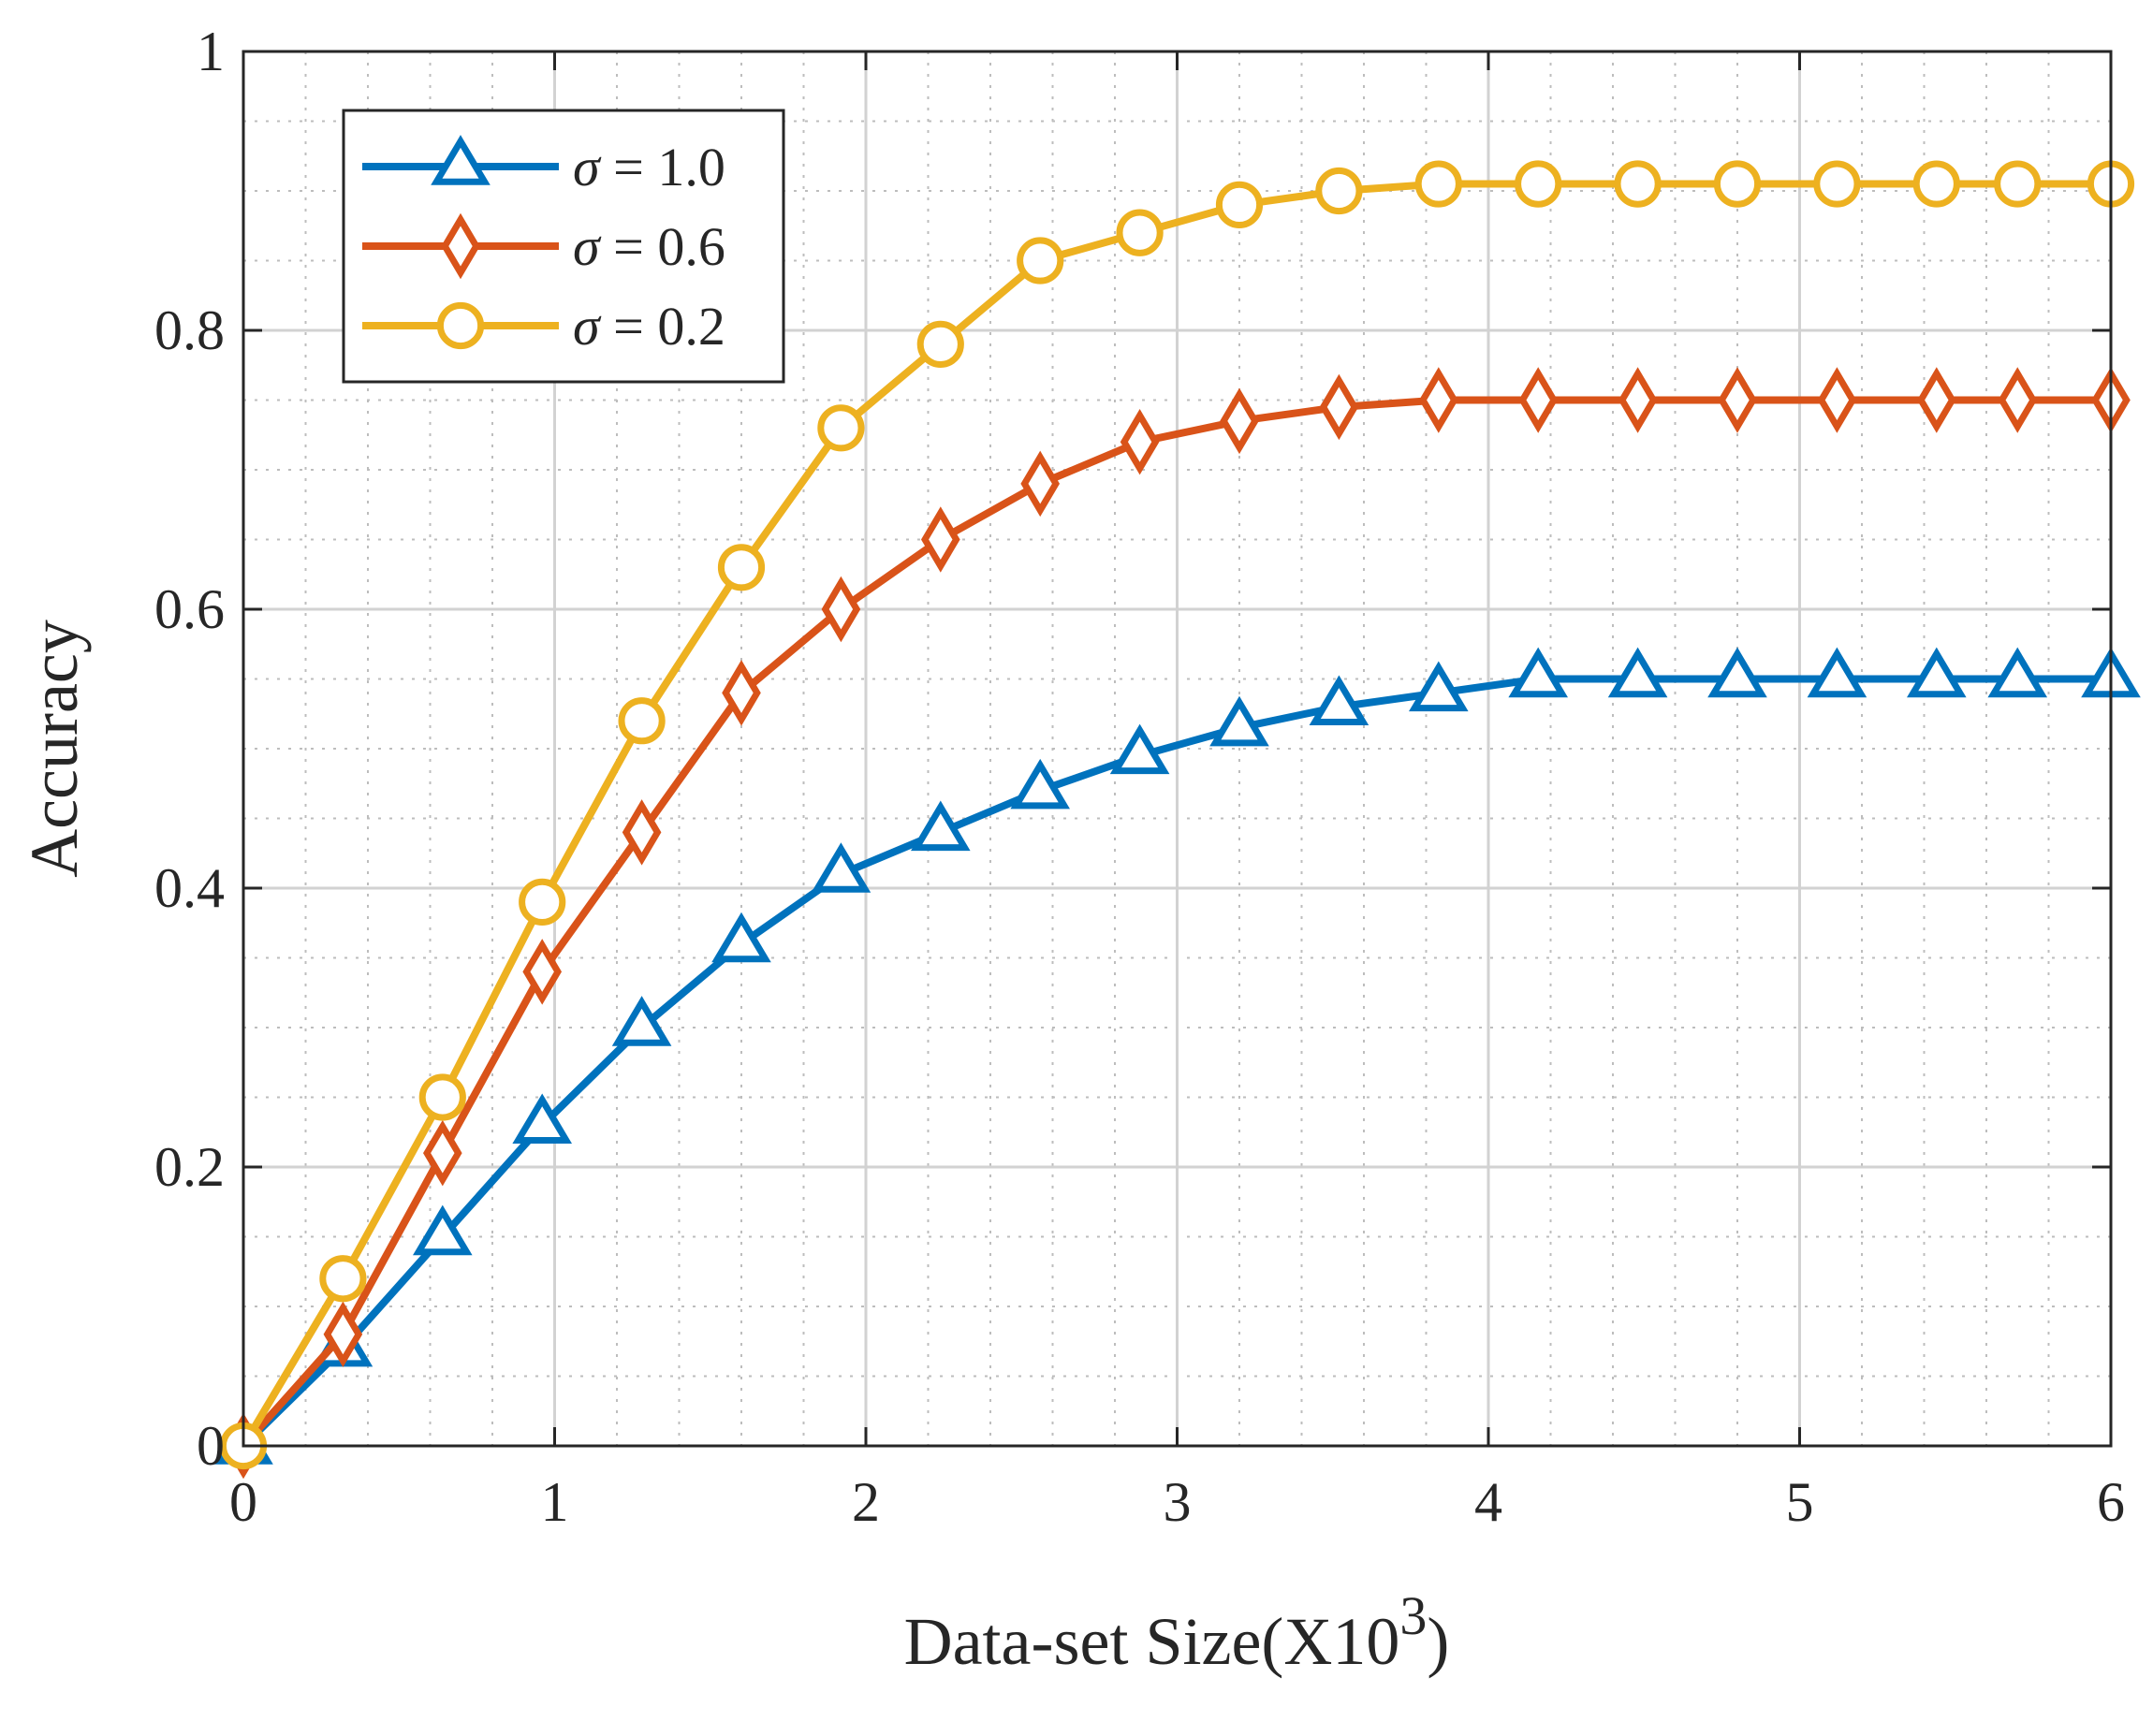 This screenshot has width=2153, height=1736. What do you see at coordinates (461, 160) in the screenshot?
I see `legend-marker-triangle` at bounding box center [461, 160].